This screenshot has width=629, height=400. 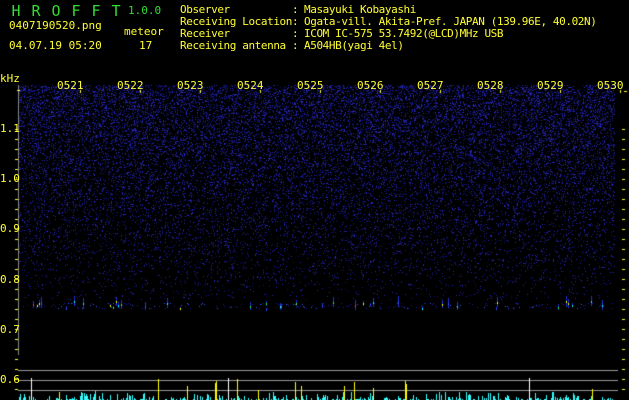 I want to click on info-label: Receiver, so click(x=205, y=33).